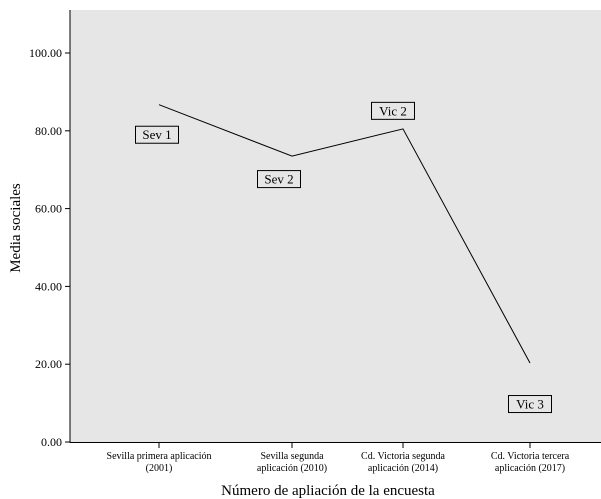 The height and width of the screenshot is (499, 601). Describe the element at coordinates (328, 491) in the screenshot. I see `x-axis-title: Número de apliación de la encuesta` at that location.